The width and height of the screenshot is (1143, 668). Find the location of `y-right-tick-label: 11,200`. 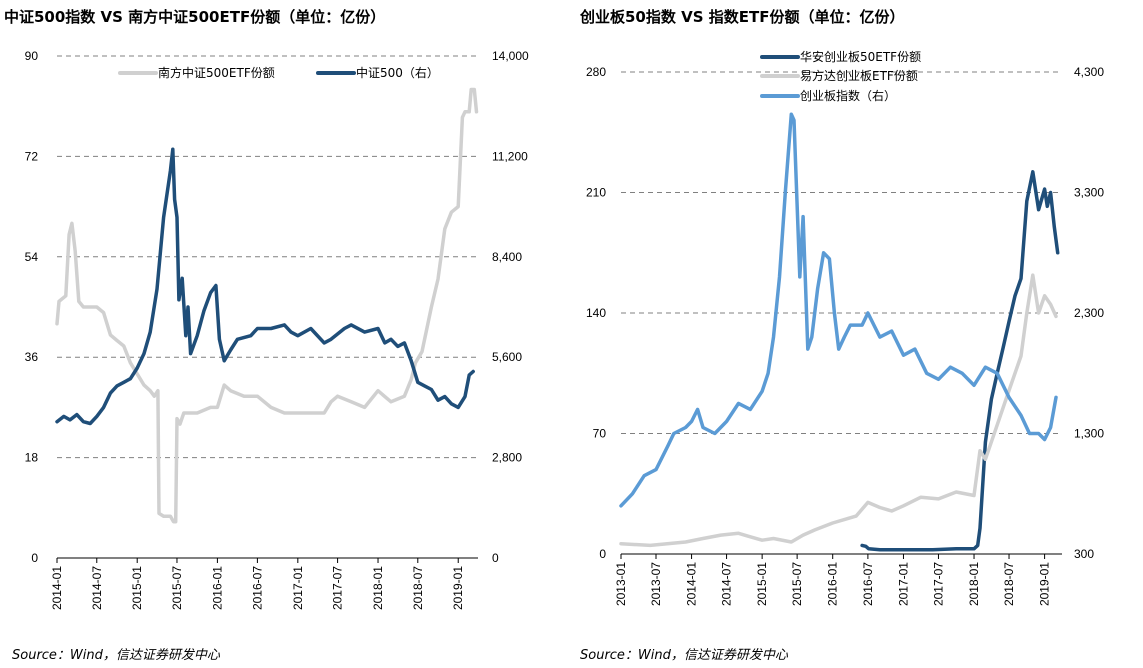

y-right-tick-label: 11,200 is located at coordinates (510, 156).